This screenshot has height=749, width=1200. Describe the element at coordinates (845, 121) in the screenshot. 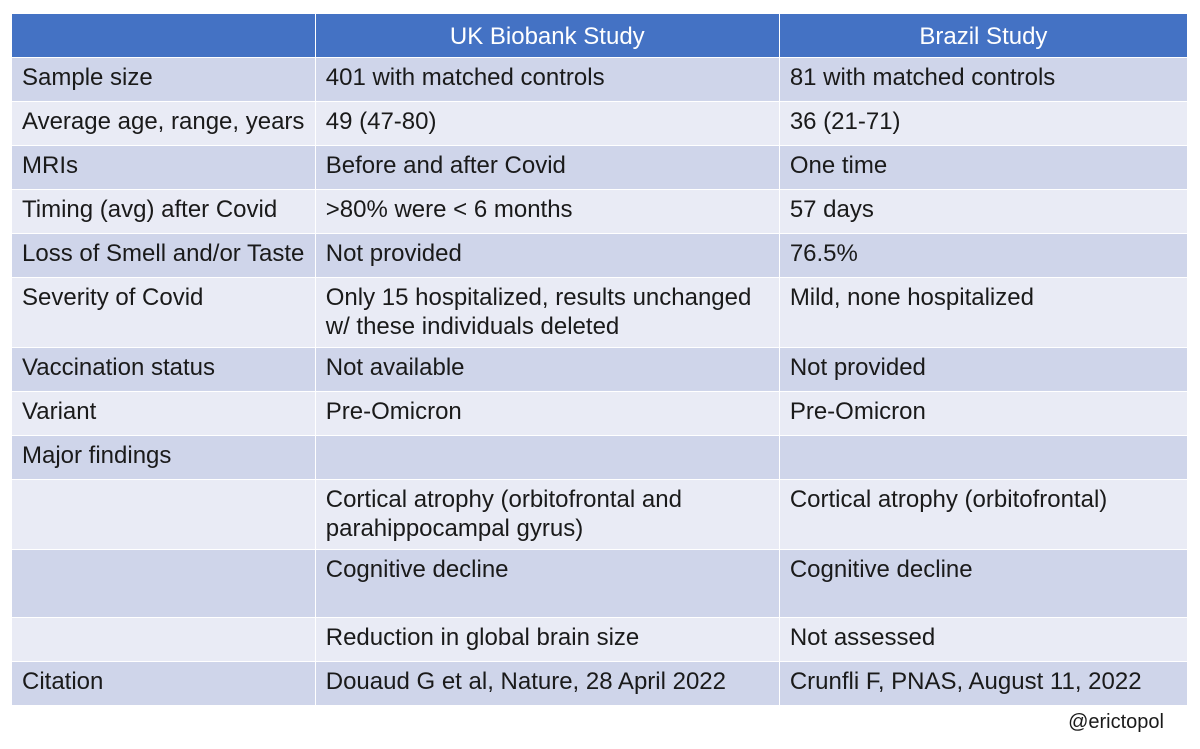

I see `cell-line: 36 (21-71)` at that location.